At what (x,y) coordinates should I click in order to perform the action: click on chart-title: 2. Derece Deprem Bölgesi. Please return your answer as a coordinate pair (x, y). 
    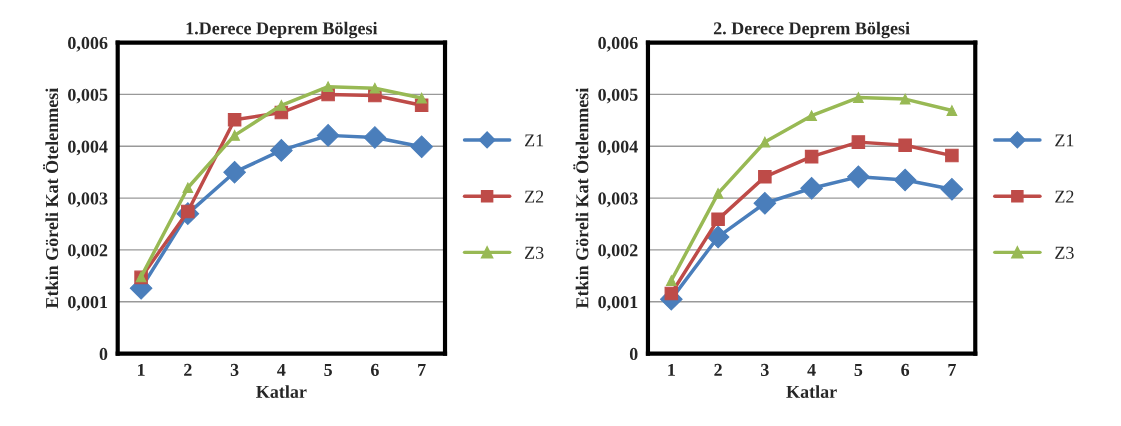
    Looking at the image, I should click on (811, 30).